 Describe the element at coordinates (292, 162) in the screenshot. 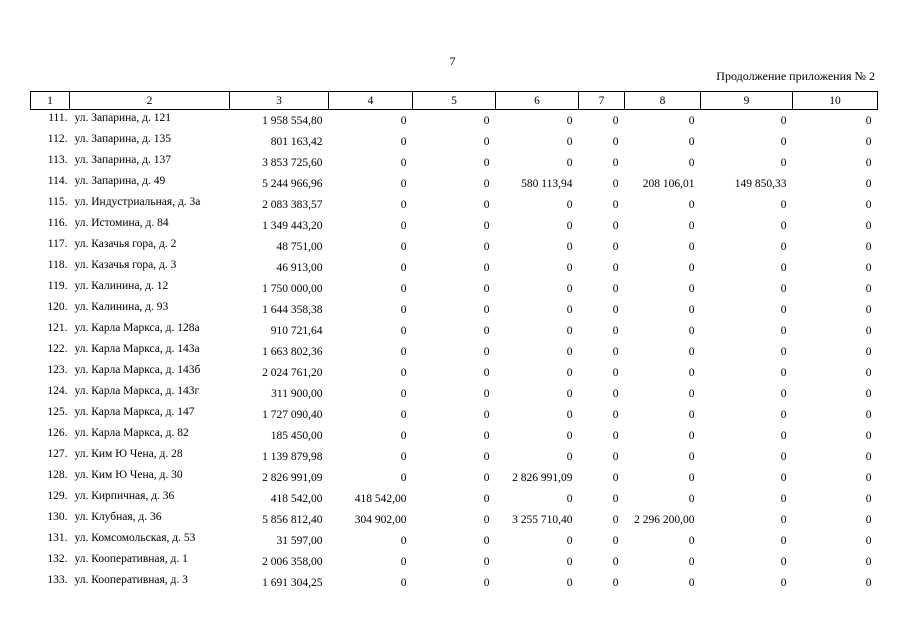

I see `value-cell: 3 853 725,60` at that location.